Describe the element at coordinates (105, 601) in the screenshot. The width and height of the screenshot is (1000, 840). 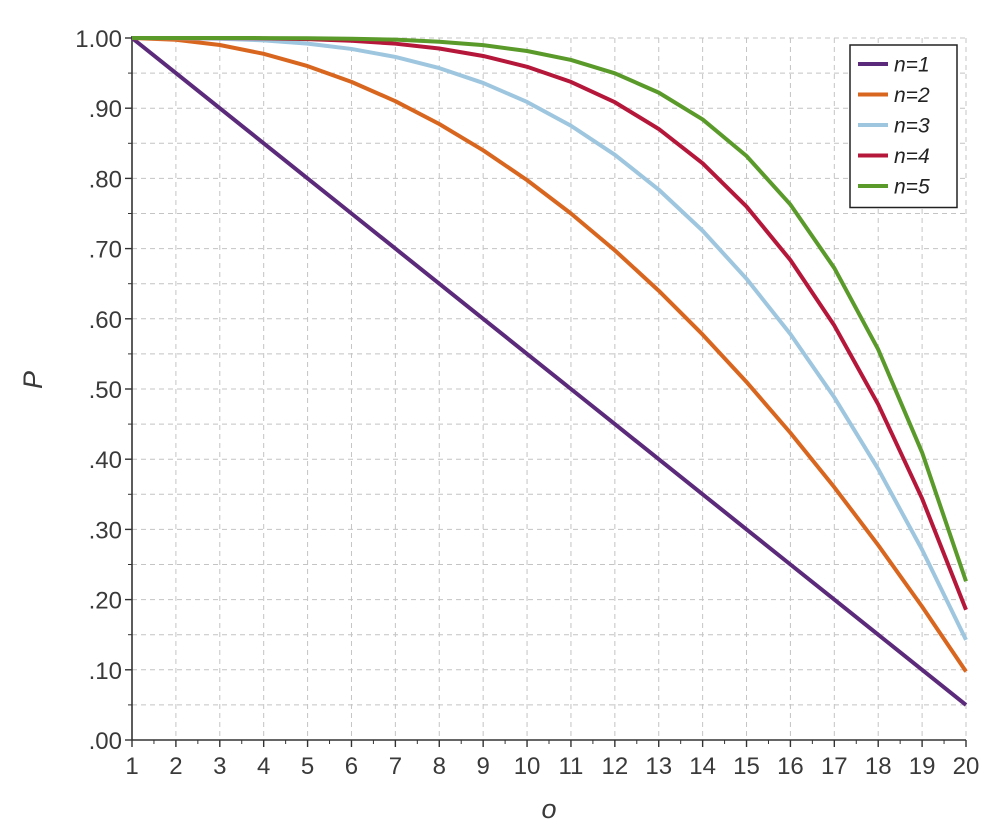
I see `y-tick-label: .20` at that location.